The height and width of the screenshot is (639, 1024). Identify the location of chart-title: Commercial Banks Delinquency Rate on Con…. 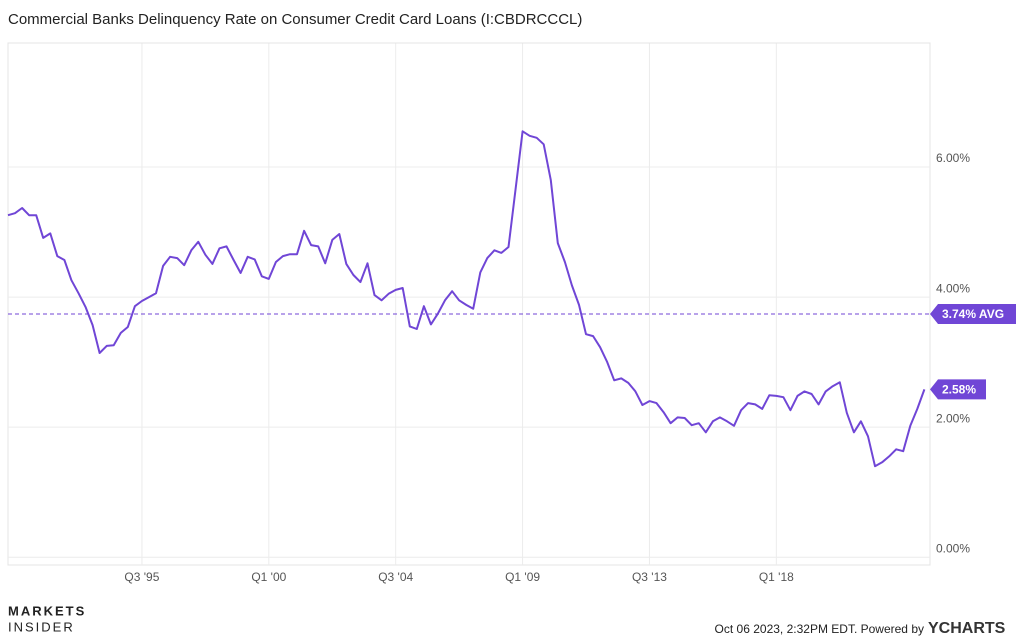
(295, 19).